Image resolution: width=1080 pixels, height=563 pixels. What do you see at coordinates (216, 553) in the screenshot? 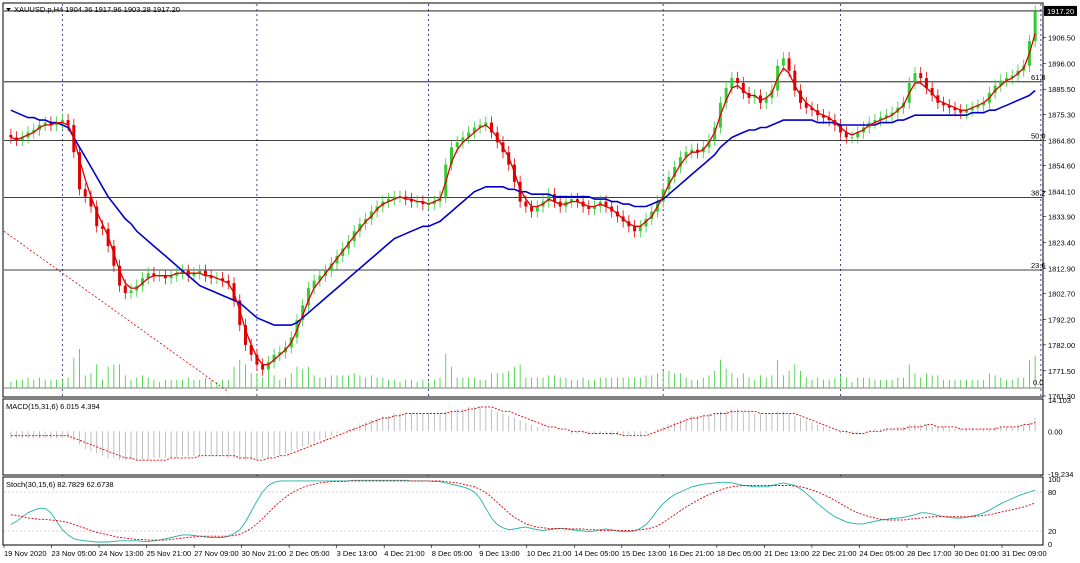
I see `time-tick-label: 27 Nov 09:00` at bounding box center [216, 553].